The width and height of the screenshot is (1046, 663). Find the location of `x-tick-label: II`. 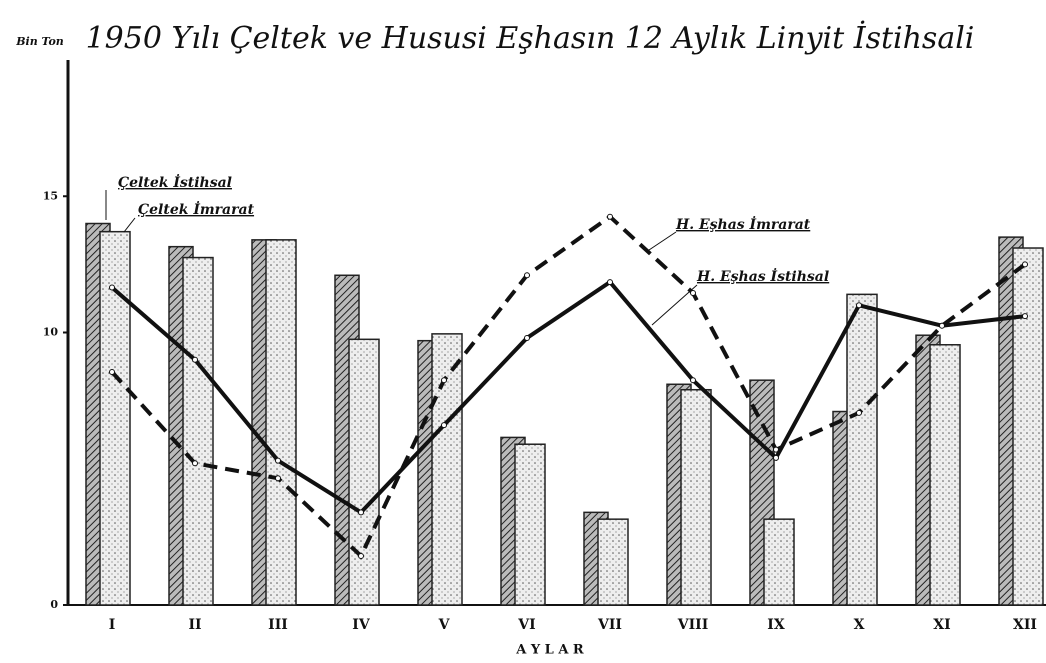

x-tick-label: II is located at coordinates (194, 625).